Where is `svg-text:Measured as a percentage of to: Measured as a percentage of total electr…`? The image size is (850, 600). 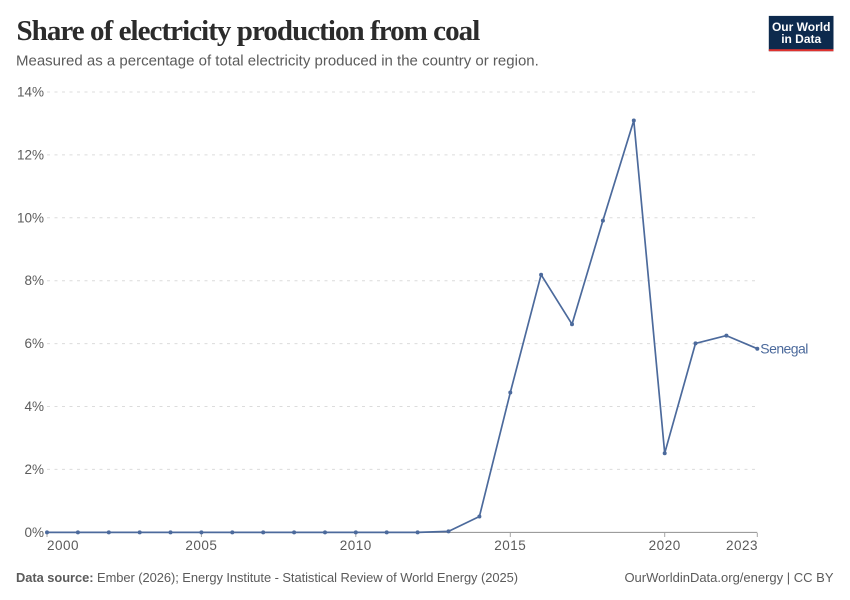
svg-text:Measured as a percentage of to: Measured as a percentage of total electr… is located at coordinates (277, 60).